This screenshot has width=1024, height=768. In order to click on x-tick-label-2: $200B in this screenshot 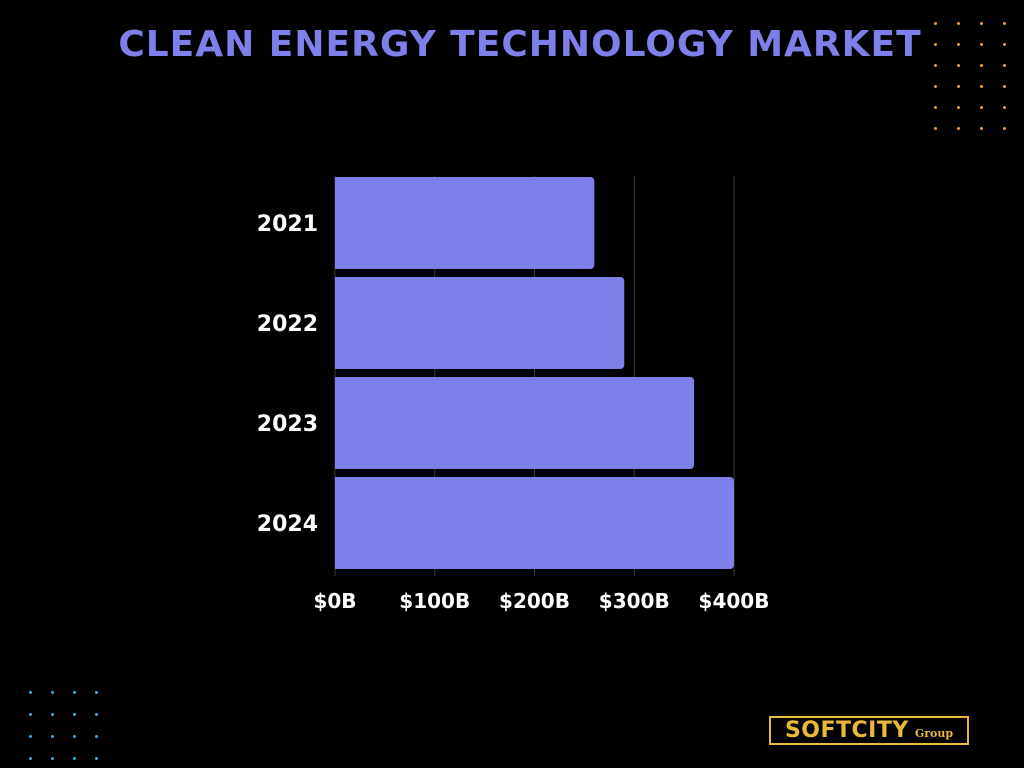, I will do `click(534, 601)`.